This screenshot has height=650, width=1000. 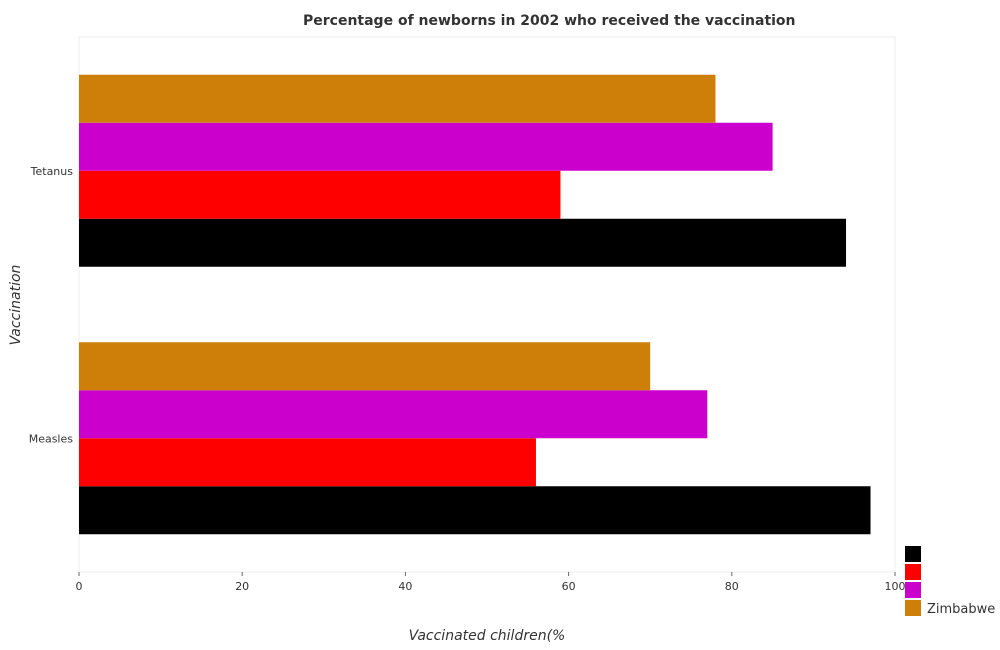 What do you see at coordinates (732, 586) in the screenshot?
I see `x-tick-label-80: 80` at bounding box center [732, 586].